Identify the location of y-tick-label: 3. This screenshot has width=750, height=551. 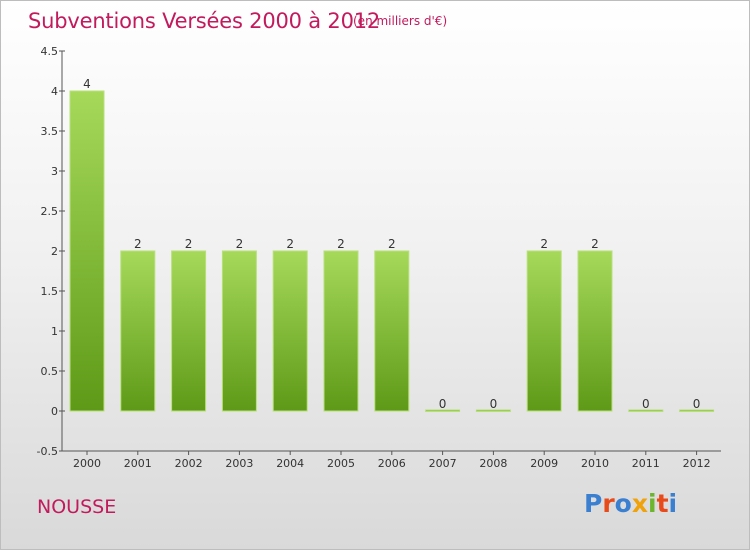
(54, 171).